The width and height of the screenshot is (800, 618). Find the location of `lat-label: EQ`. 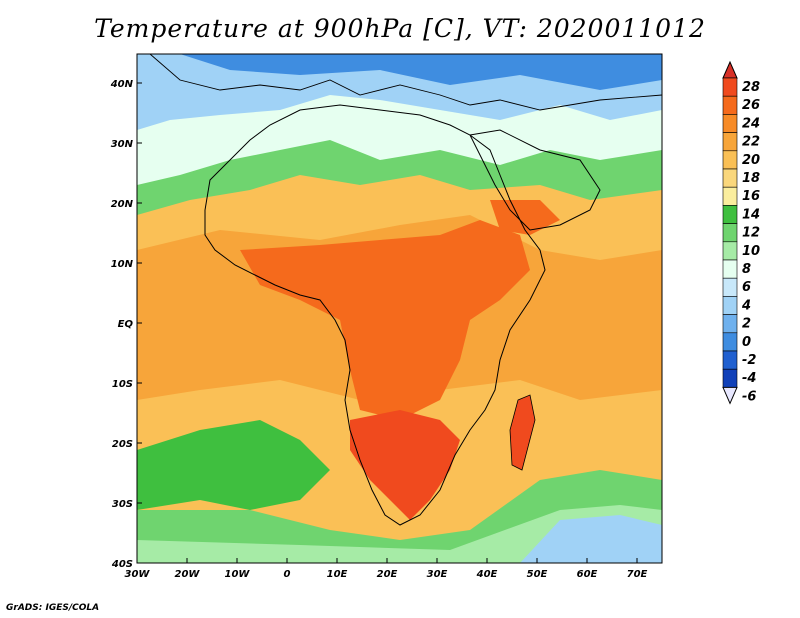

lat-label: EQ is located at coordinates (126, 324).